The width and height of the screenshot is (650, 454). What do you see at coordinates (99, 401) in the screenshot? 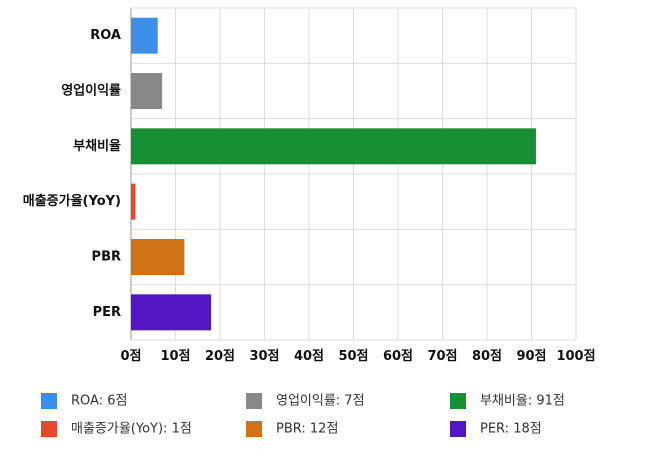
I see `legend-label: ROA: 6점` at bounding box center [99, 401].